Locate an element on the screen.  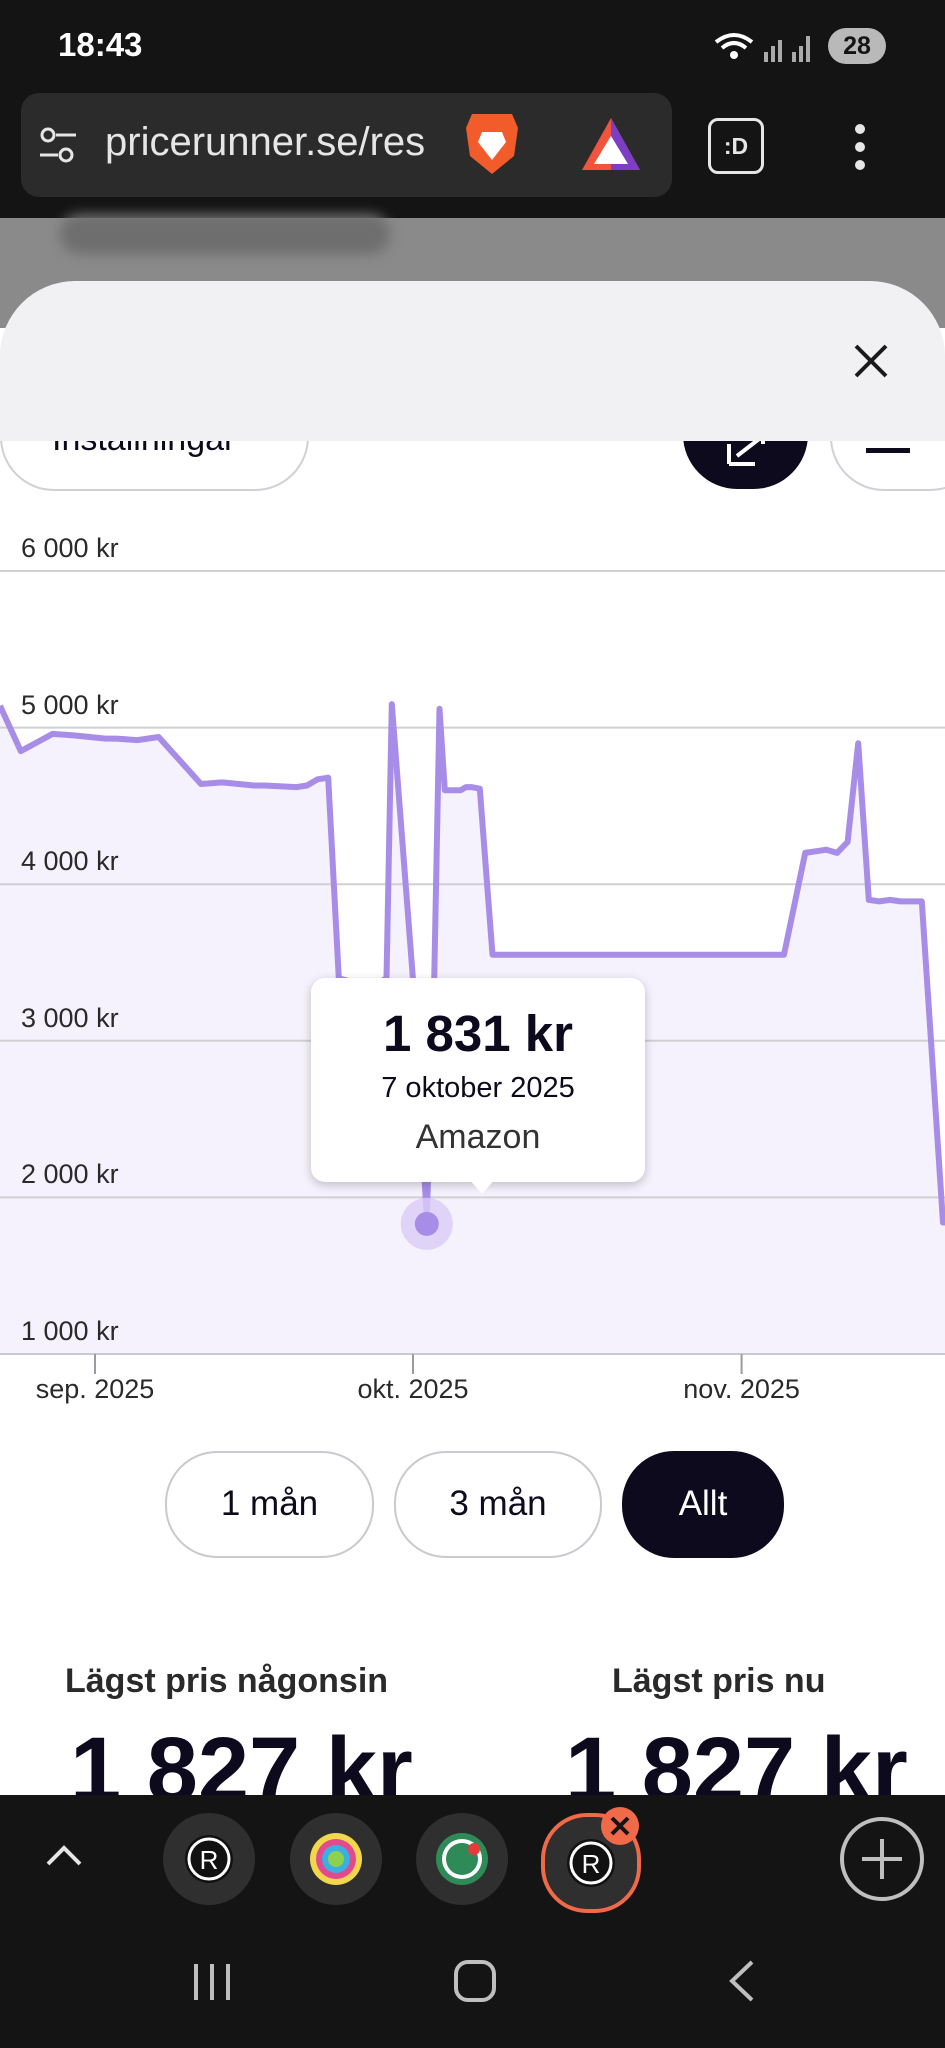
more-menu-icon is located at coordinates (860, 147).